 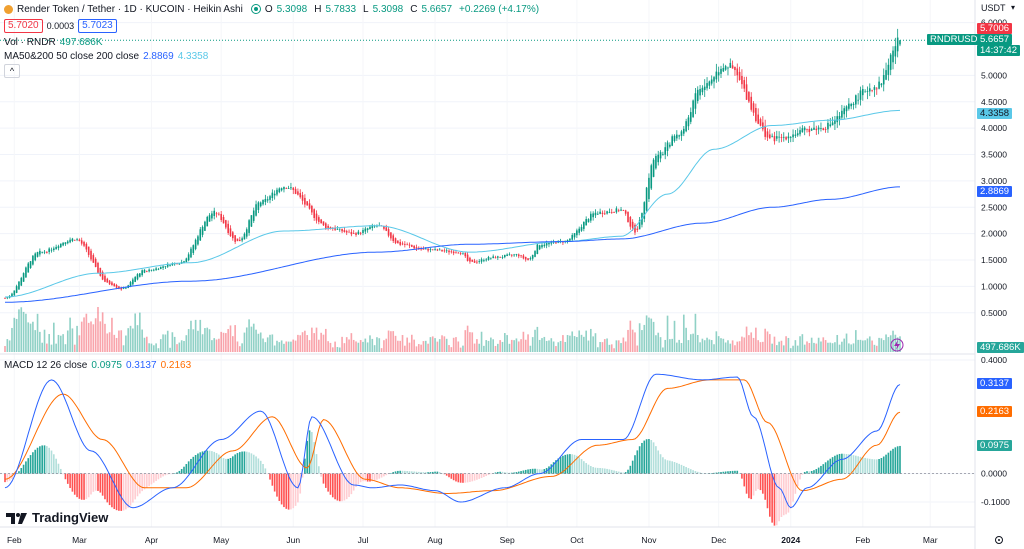 What do you see at coordinates (999, 540) in the screenshot?
I see `settings-icon` at bounding box center [999, 540].